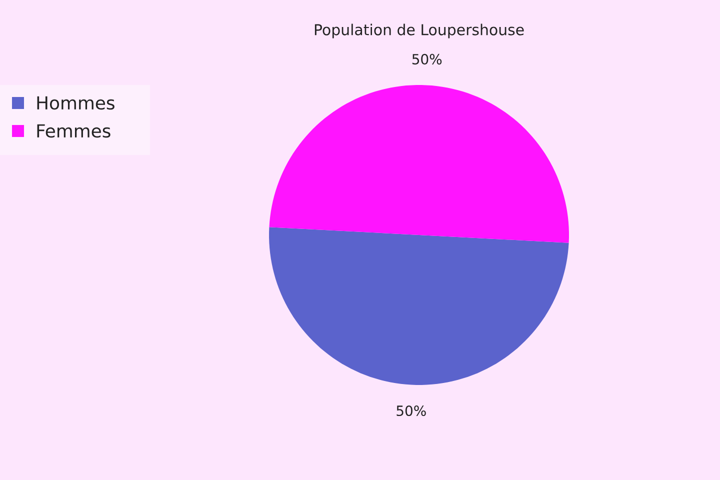 The height and width of the screenshot is (480, 720). What do you see at coordinates (73, 131) in the screenshot?
I see `legend-label: Femmes` at bounding box center [73, 131].